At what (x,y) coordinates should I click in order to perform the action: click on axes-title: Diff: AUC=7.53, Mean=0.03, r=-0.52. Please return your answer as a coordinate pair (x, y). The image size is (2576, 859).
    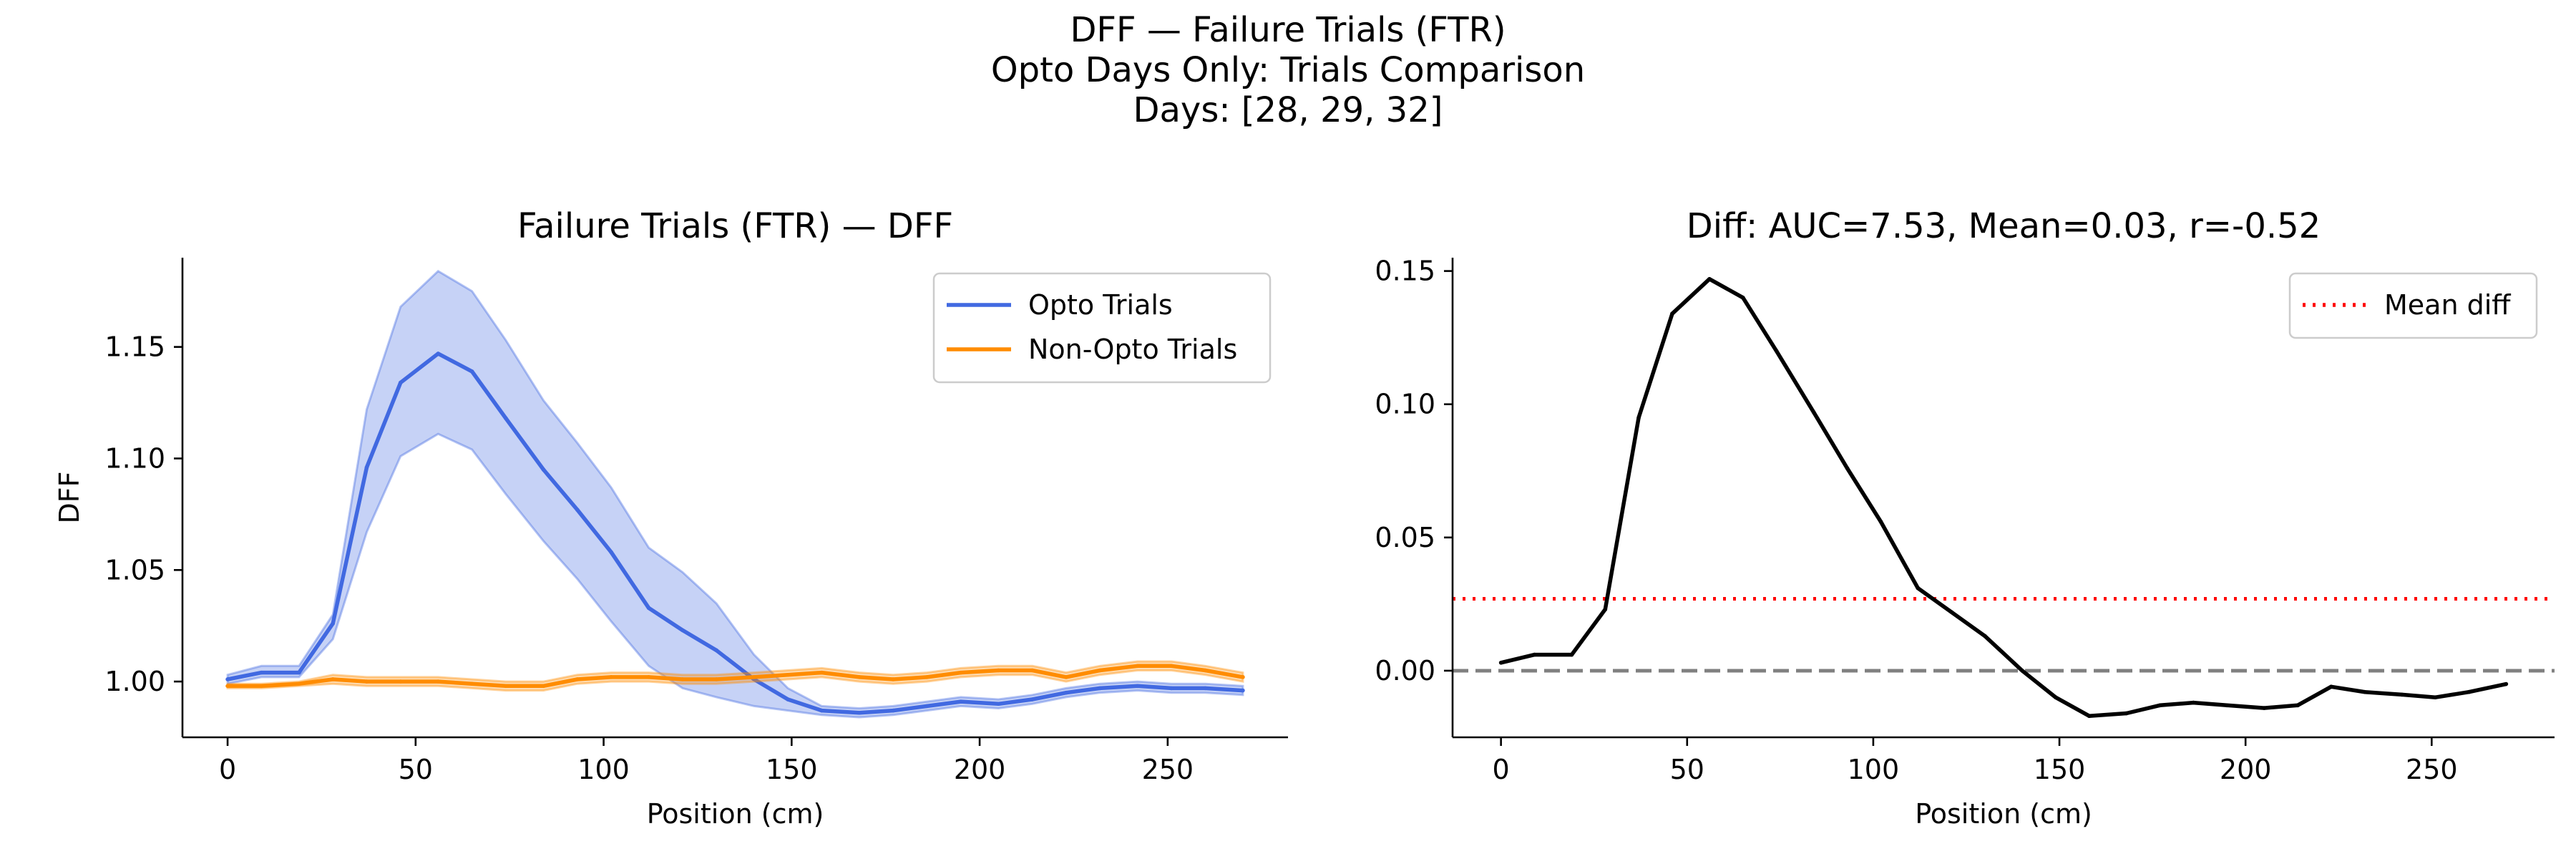
    Looking at the image, I should click on (2004, 226).